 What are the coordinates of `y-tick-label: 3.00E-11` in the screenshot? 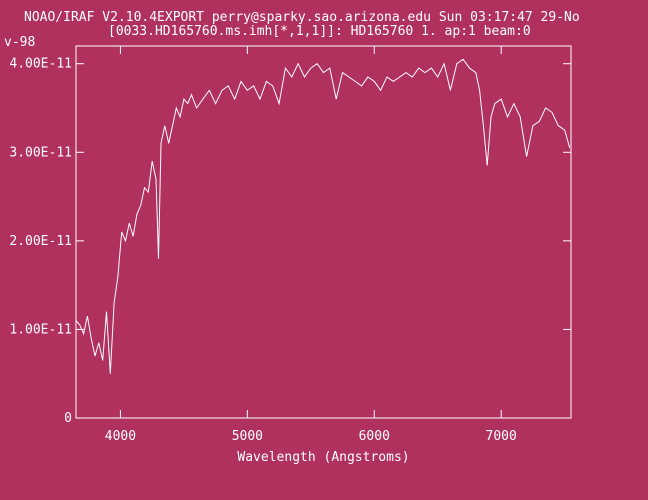 It's located at (40, 152).